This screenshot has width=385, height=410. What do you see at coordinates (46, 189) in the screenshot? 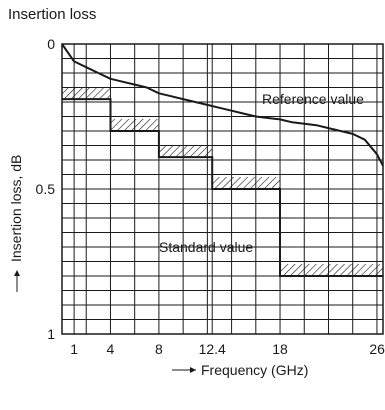
I see `y-tick-label: 0.5` at bounding box center [46, 189].